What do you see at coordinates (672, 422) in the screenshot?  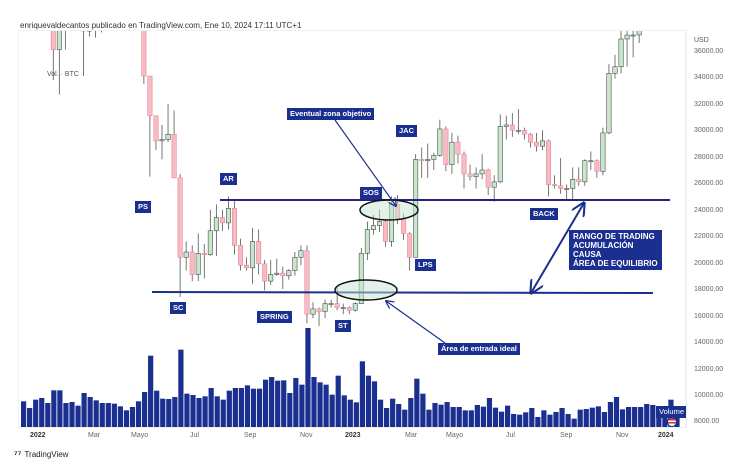 I see `us-flag-icon` at bounding box center [672, 422].